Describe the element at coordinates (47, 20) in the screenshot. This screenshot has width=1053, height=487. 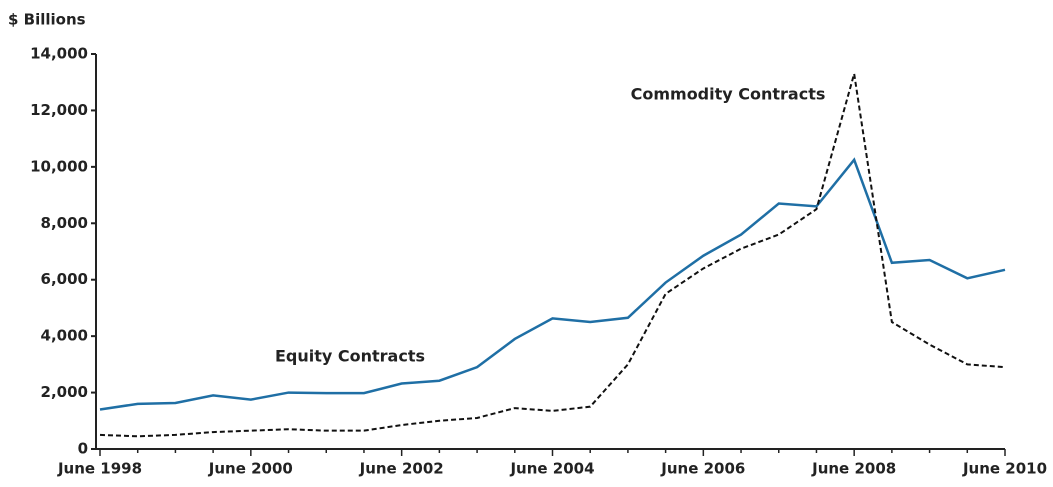
I see `y-axis-label: $ Billions` at that location.